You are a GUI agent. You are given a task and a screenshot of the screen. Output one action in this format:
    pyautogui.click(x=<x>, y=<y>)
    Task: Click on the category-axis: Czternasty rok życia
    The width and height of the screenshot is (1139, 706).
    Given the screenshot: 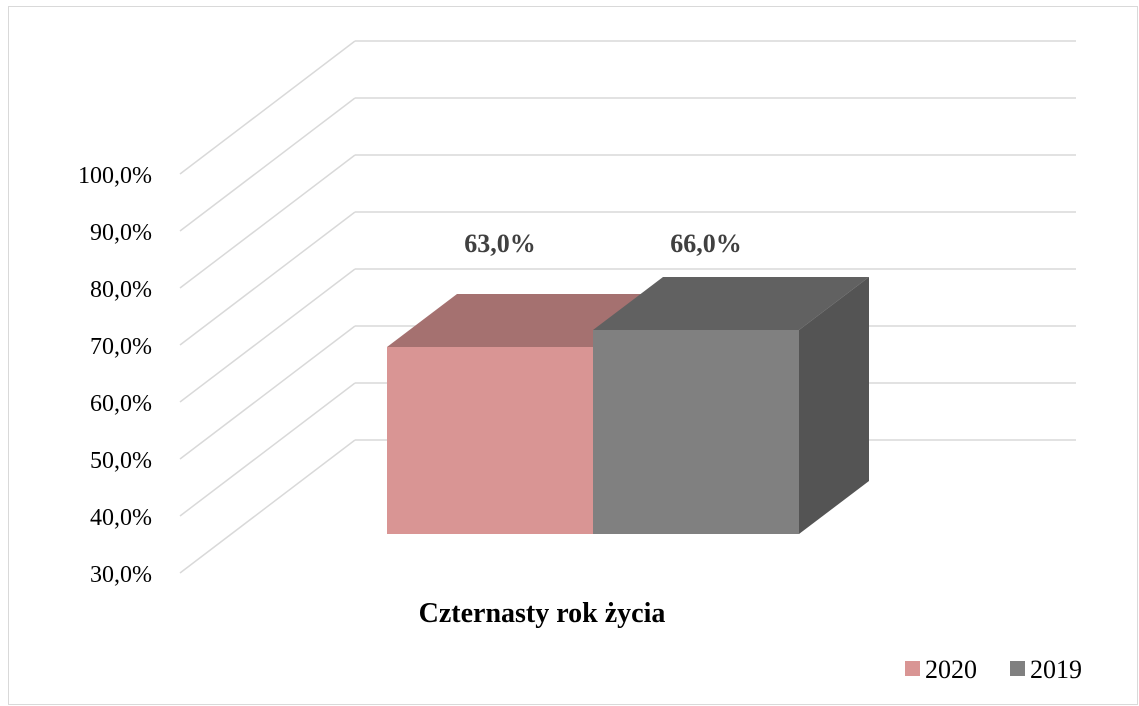 What is the action you would take?
    pyautogui.click(x=542, y=613)
    